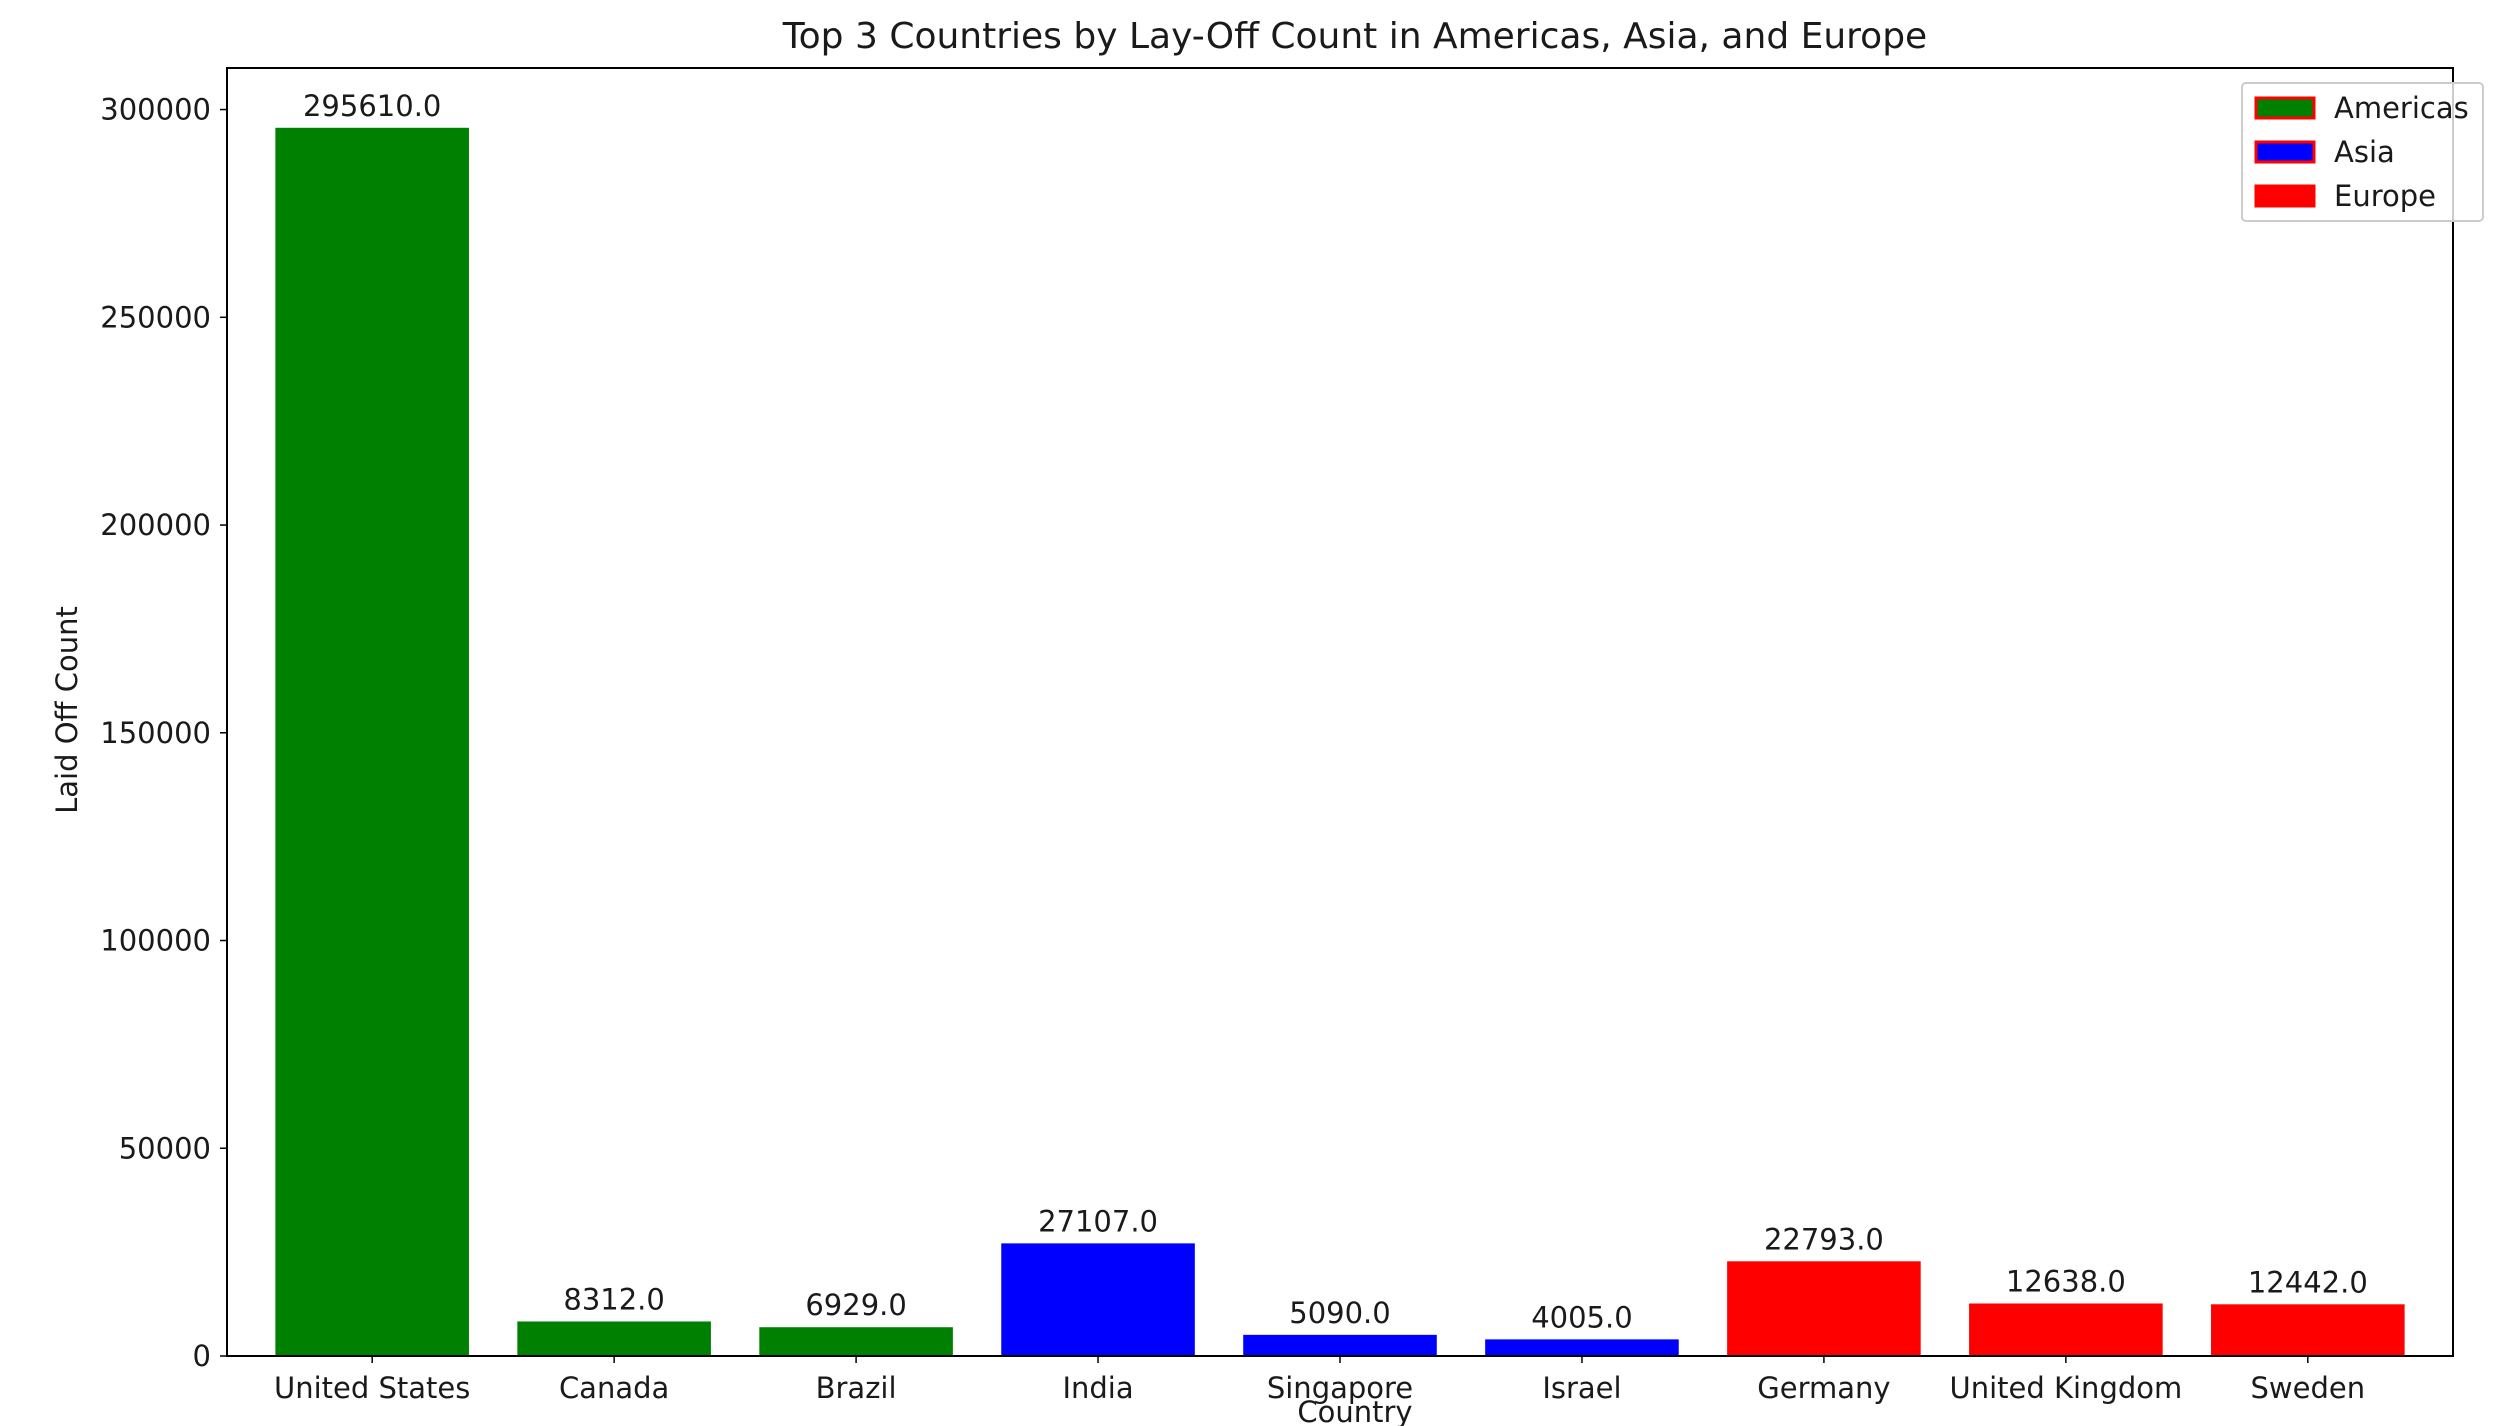  I want to click on data-label-singapore: 5090.0, so click(1339, 1313).